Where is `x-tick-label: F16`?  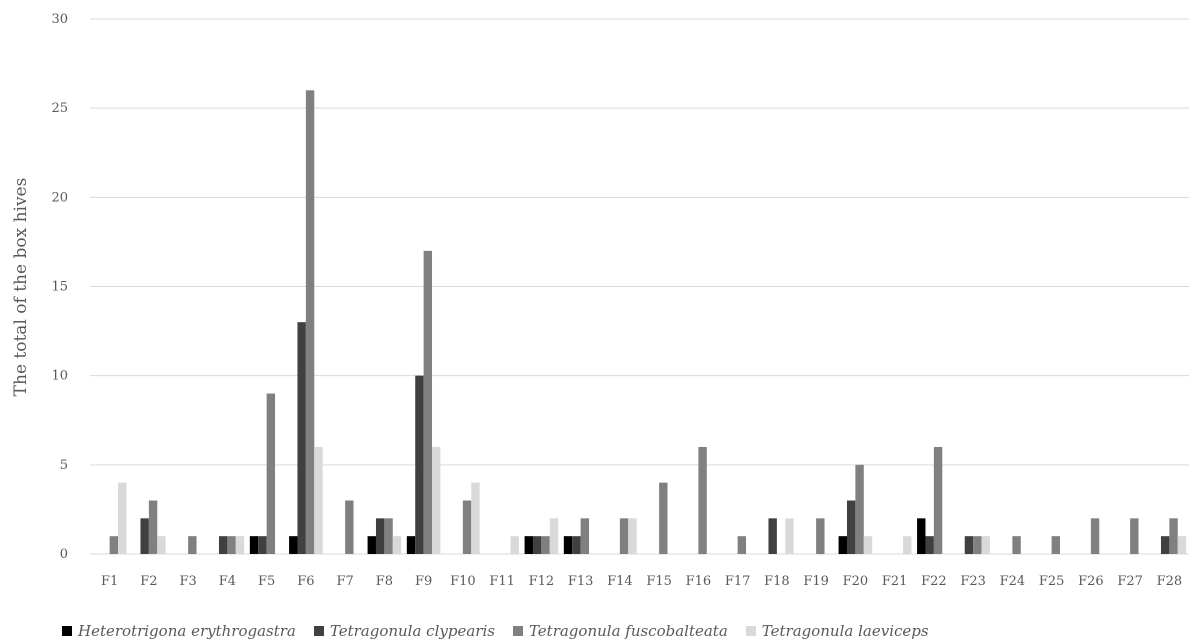 x-tick-label: F16 is located at coordinates (699, 581).